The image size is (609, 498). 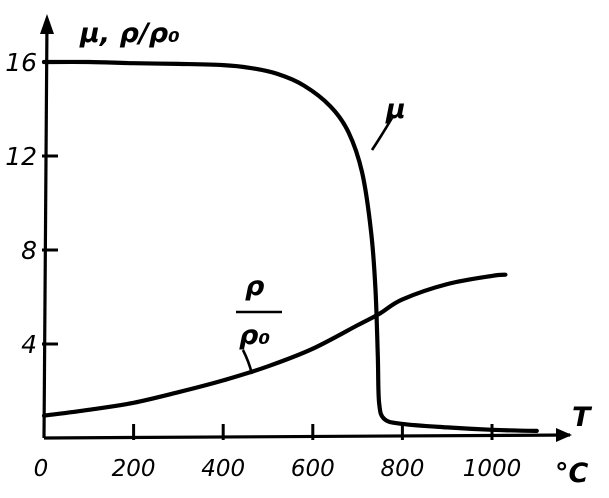 I want to click on x-axis-title: T, so click(x=582, y=417).